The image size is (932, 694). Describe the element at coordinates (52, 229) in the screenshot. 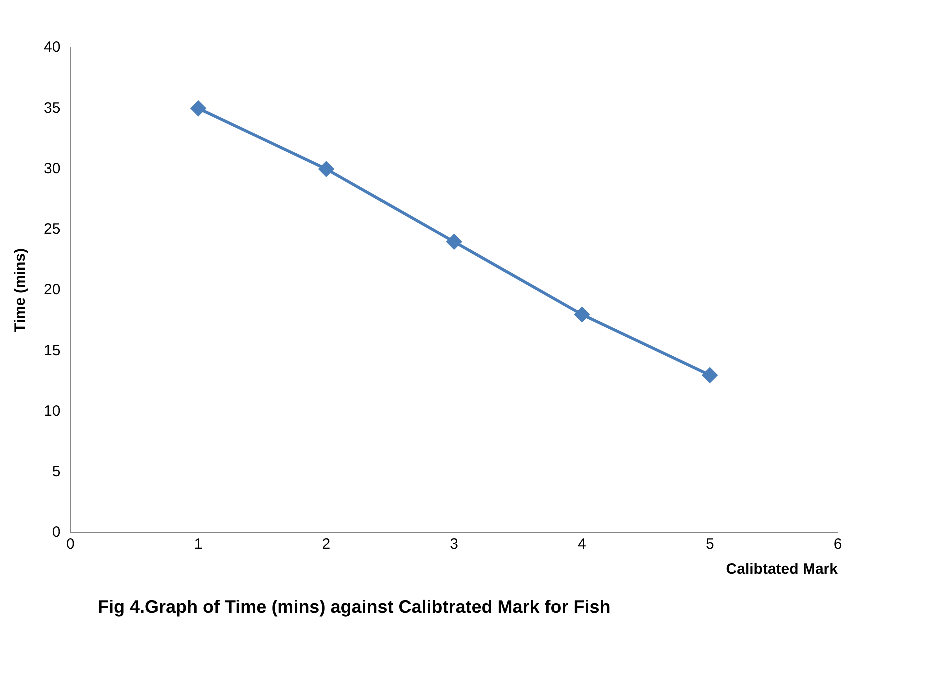

I see `y-tick-label: 25` at that location.